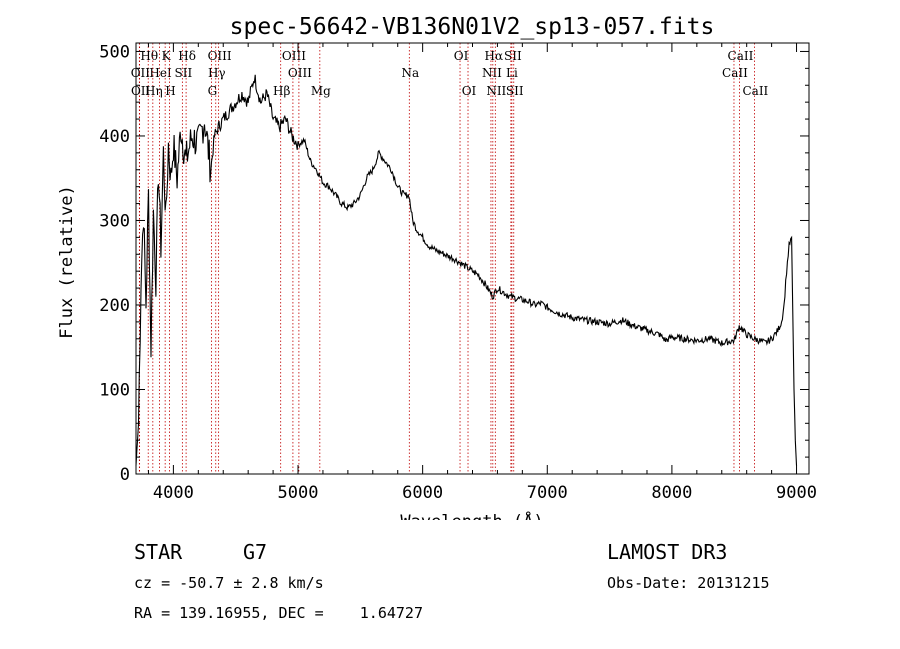 Image resolution: width=900 pixels, height=649 pixels. I want to click on y-axis-label: Flux (relative), so click(67, 262).